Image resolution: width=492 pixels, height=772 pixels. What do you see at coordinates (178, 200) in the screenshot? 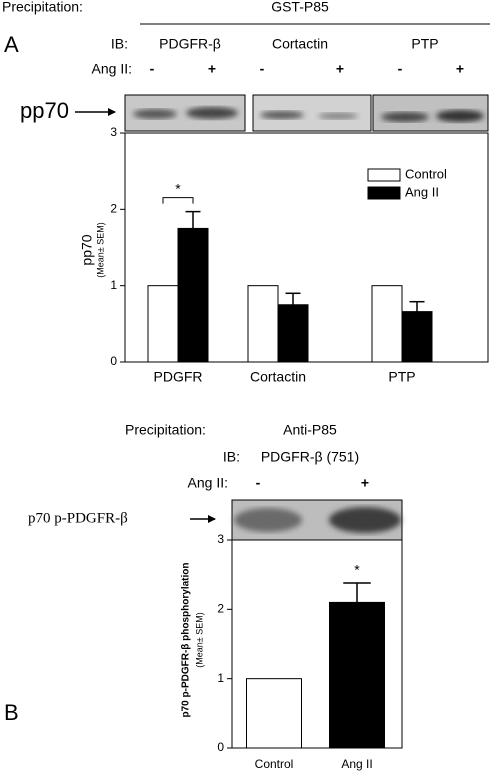
I see `significance-bracket` at bounding box center [178, 200].